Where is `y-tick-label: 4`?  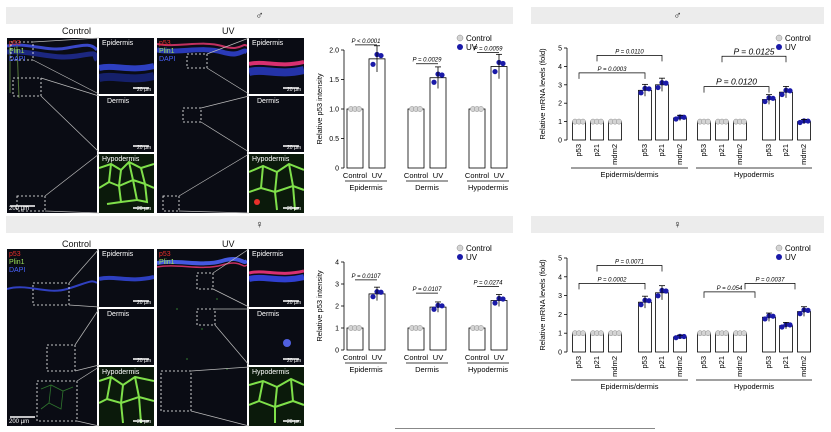 y-tick-label: 4 is located at coordinates (560, 277).